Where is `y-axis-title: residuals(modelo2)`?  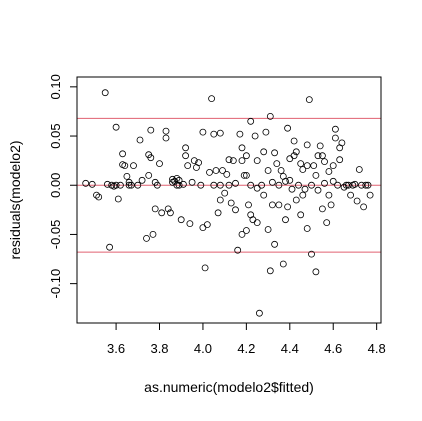 y-axis-title: residuals(modelo2) is located at coordinates (15, 199).